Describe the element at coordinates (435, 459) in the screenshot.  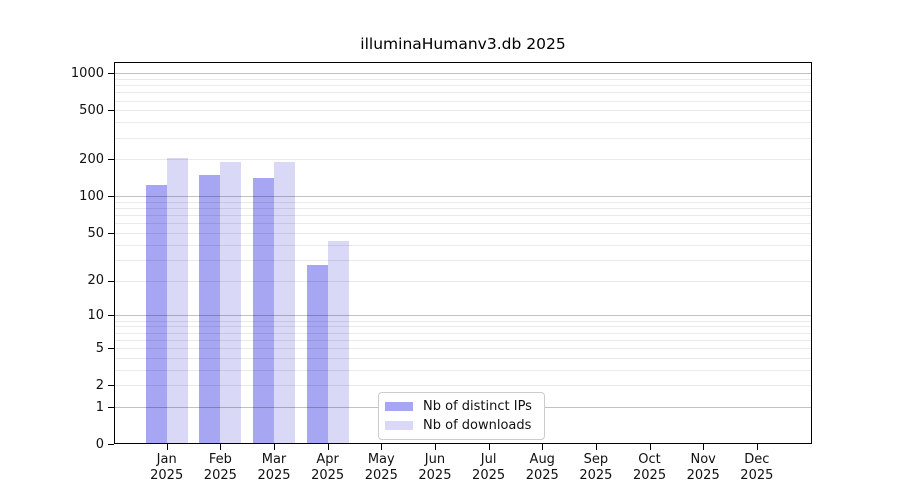
I see `x-label-month: Jun` at that location.